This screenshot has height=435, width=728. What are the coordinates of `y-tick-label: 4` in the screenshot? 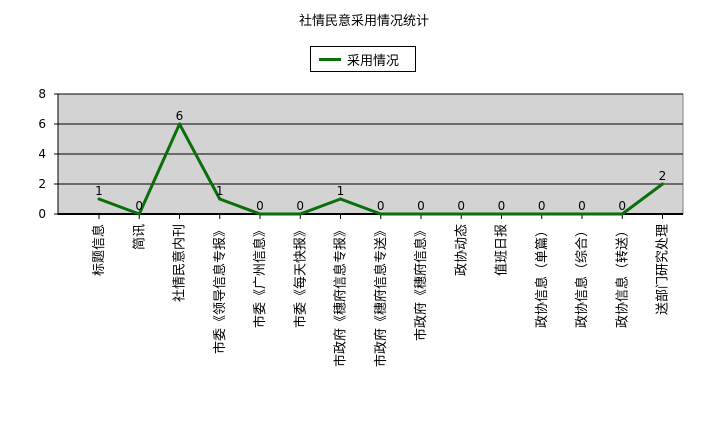 It's located at (42, 154).